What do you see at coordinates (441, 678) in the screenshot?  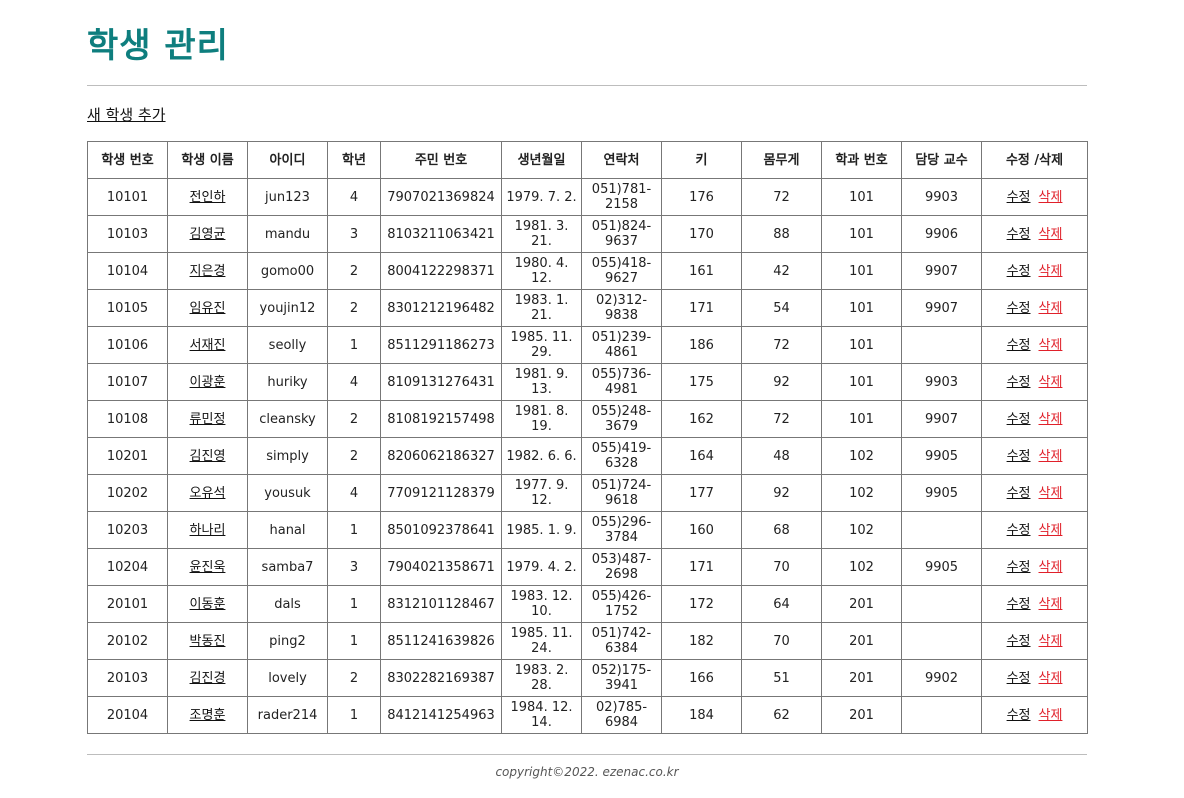 I see `cell-resident-no: 8302282169387` at bounding box center [441, 678].